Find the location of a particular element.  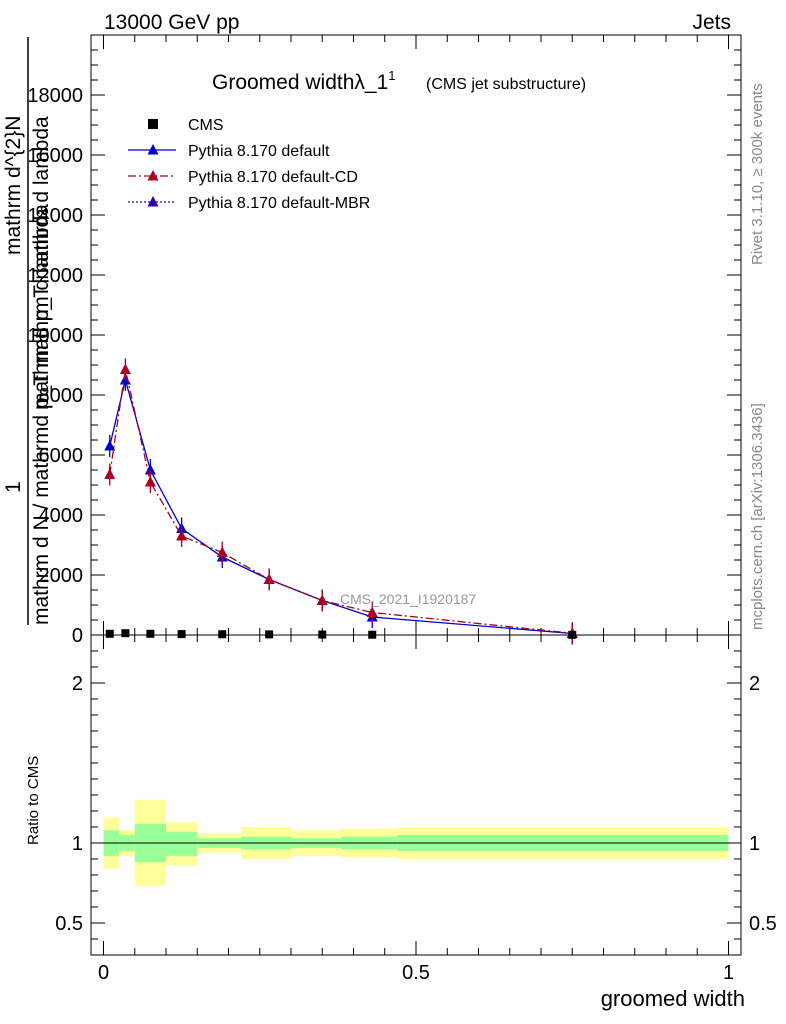

ratio-bands is located at coordinates (416, 843).